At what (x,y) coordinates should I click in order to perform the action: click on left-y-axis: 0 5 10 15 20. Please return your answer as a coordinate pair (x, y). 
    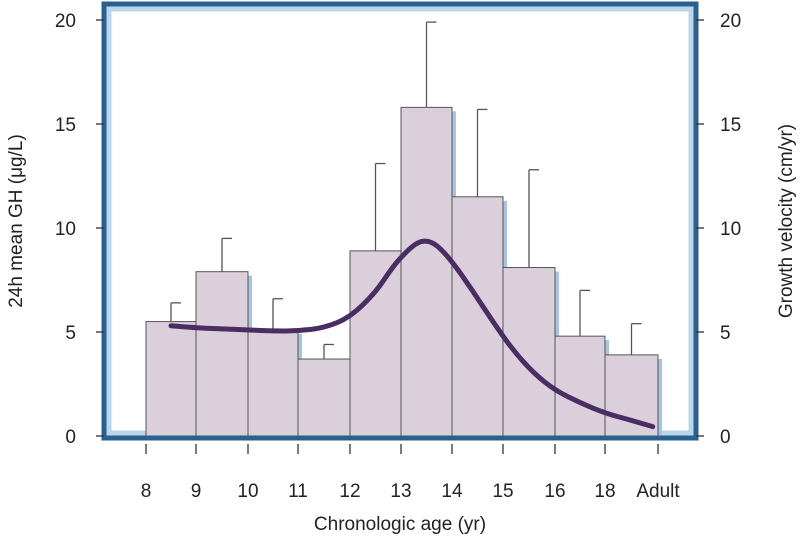
    Looking at the image, I should click on (79, 229).